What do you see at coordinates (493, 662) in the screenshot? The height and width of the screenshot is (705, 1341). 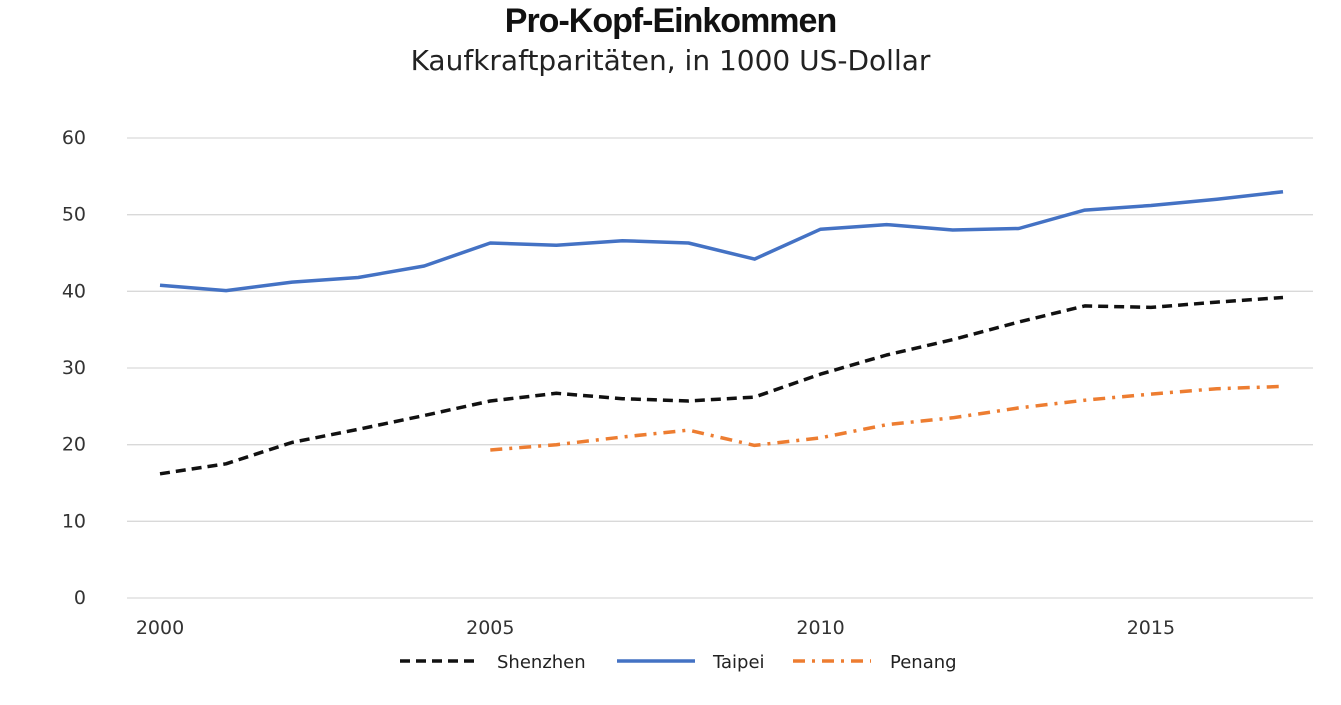 I see `legend-item-shenzhen: Shenzhen` at bounding box center [493, 662].